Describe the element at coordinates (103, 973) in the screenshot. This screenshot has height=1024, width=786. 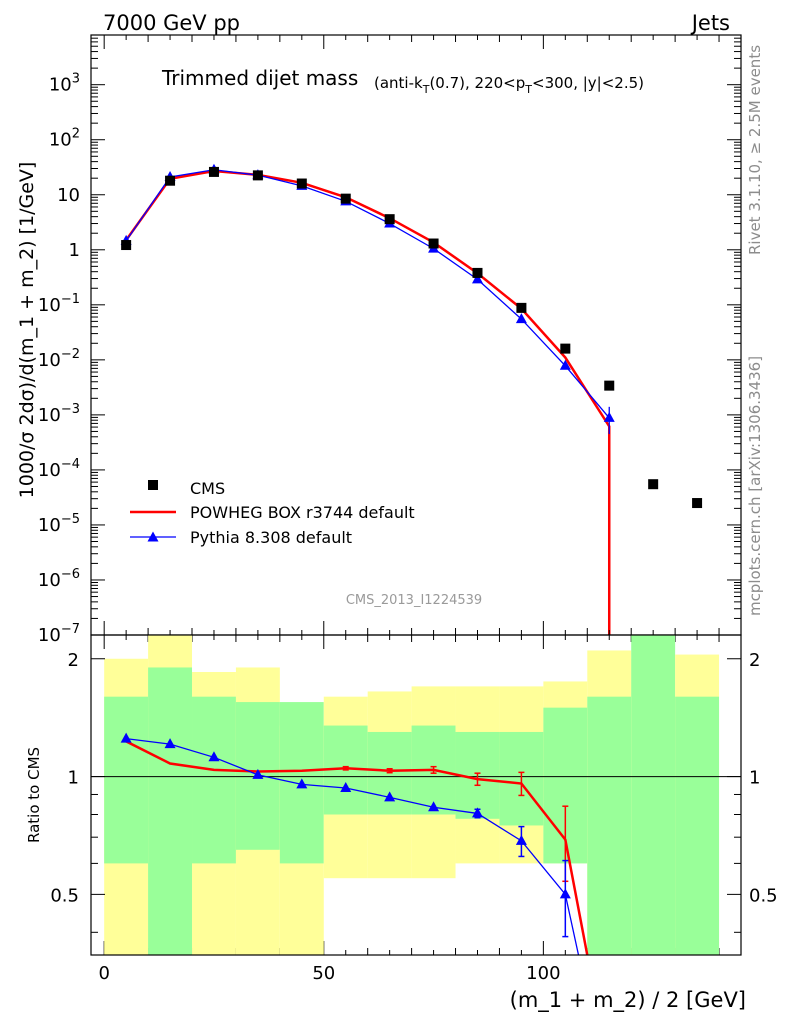
I see `x-tick-label: 0` at that location.